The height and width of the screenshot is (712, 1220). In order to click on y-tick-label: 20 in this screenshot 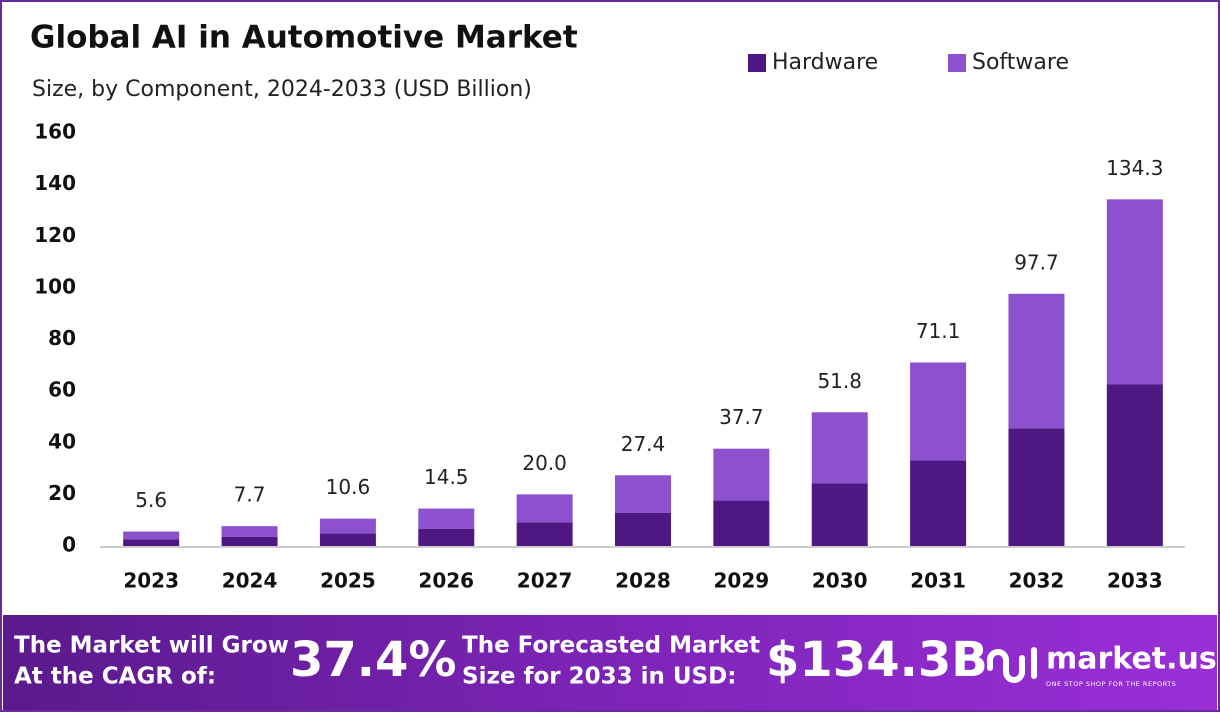, I will do `click(62, 493)`.